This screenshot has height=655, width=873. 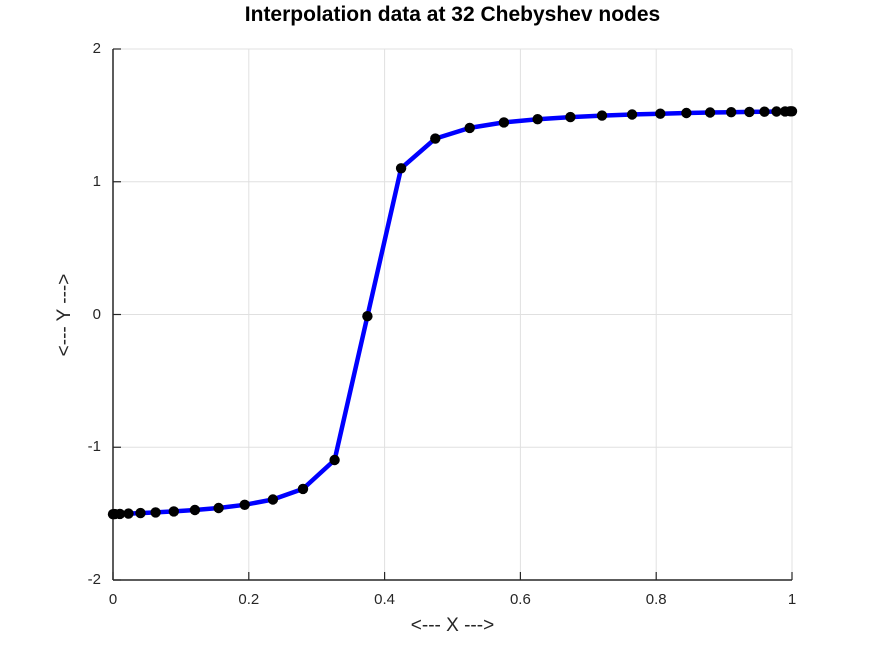 I want to click on y-axis-label: <--- Y --->, so click(x=64, y=315).